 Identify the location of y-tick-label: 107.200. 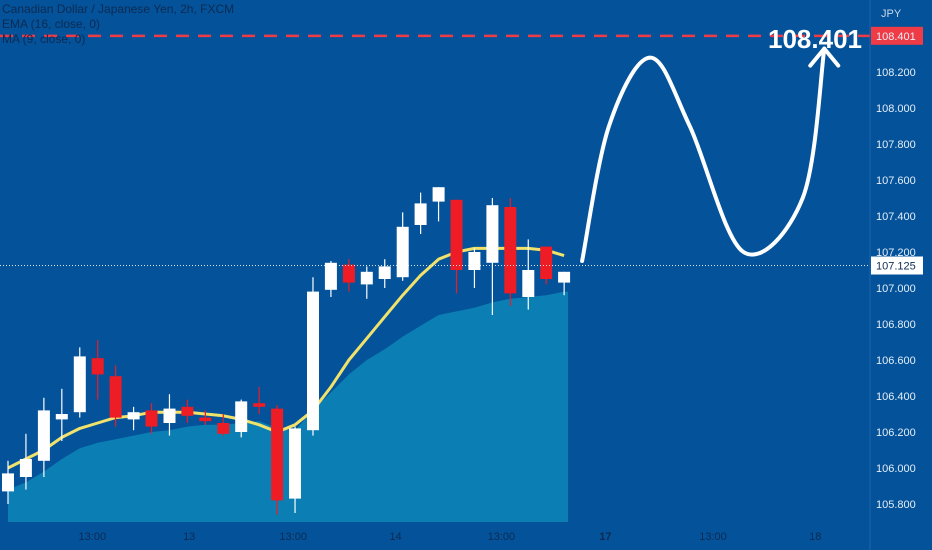
(896, 253).